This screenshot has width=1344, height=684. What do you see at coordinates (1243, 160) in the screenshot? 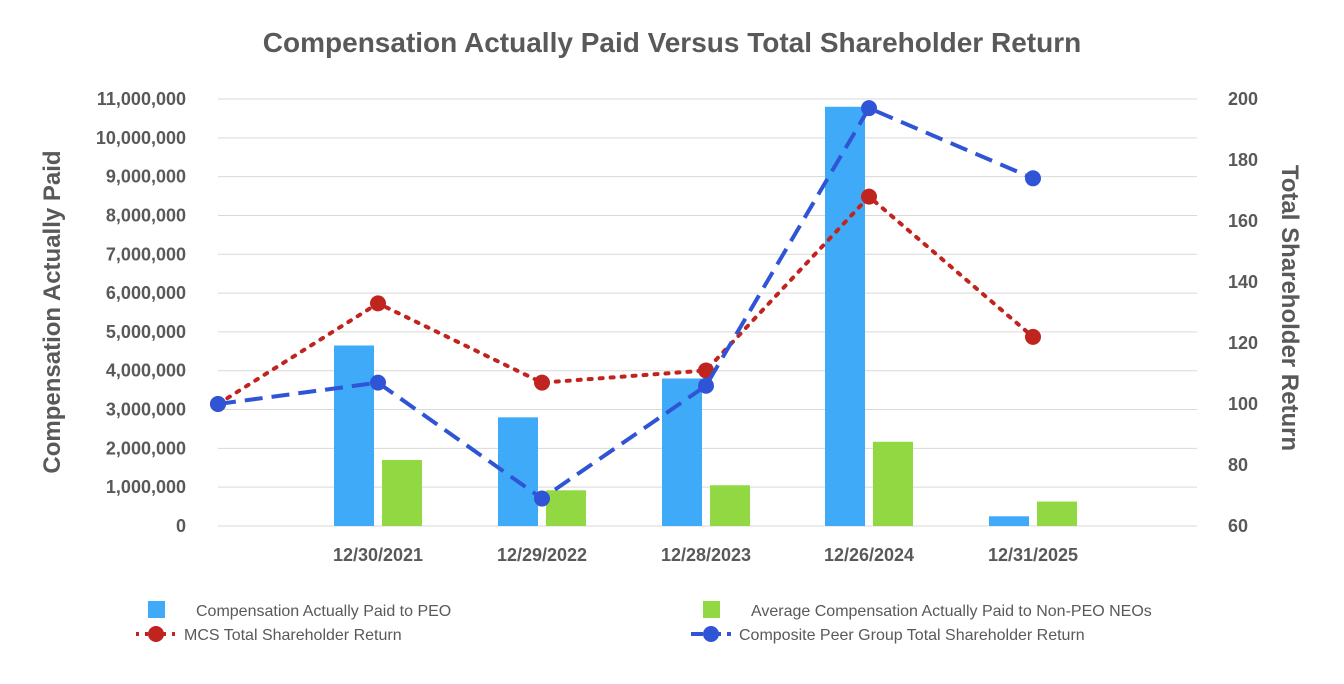
I see `right-tick-label: 180` at bounding box center [1243, 160].